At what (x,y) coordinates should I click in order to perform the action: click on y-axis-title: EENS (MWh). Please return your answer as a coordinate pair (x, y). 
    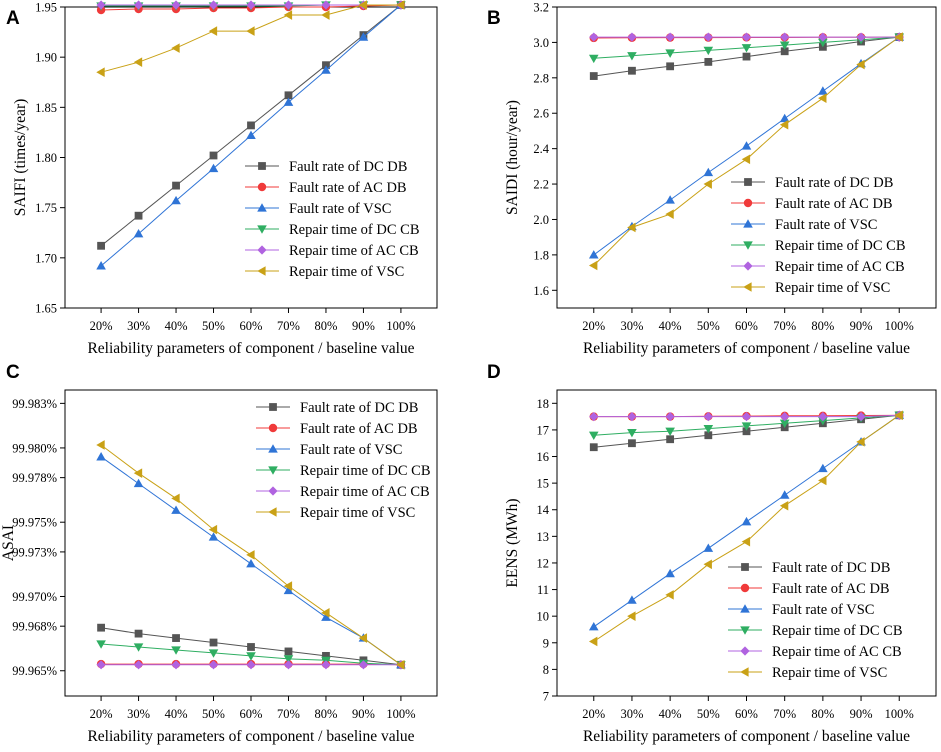
    Looking at the image, I should click on (512, 542).